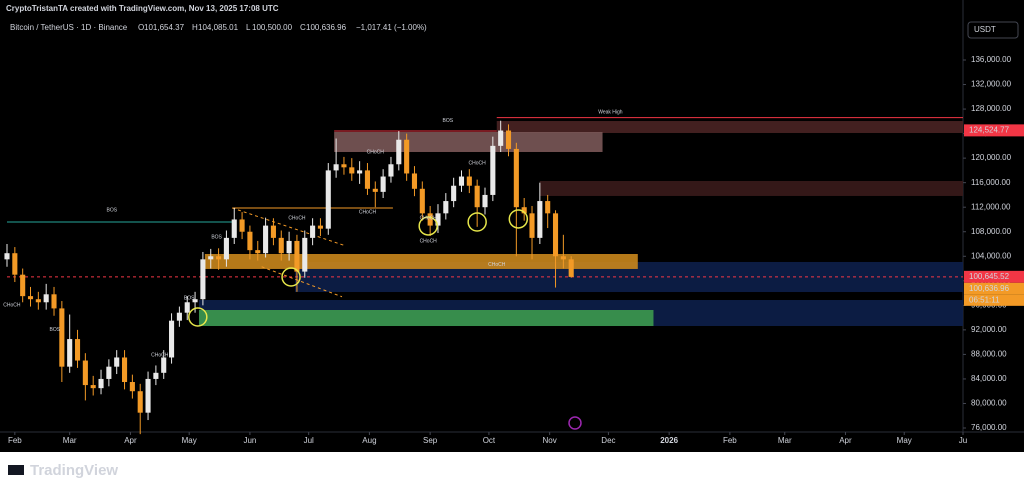  What do you see at coordinates (141, 27) in the screenshot?
I see `legend-key: O` at bounding box center [141, 27].